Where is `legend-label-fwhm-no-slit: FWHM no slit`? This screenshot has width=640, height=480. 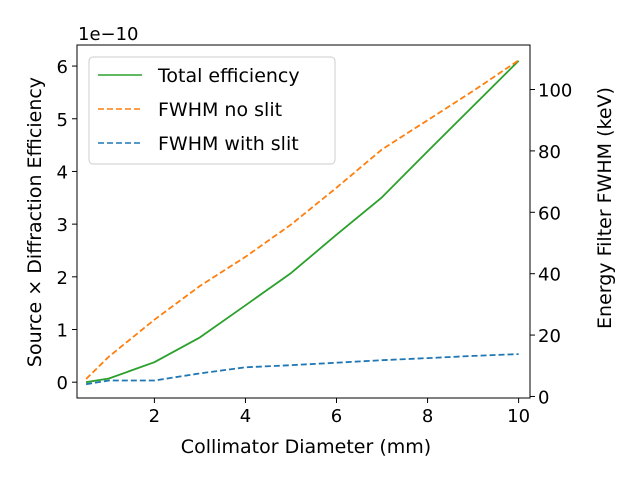
legend-label-fwhm-no-slit: FWHM no slit is located at coordinates (220, 110).